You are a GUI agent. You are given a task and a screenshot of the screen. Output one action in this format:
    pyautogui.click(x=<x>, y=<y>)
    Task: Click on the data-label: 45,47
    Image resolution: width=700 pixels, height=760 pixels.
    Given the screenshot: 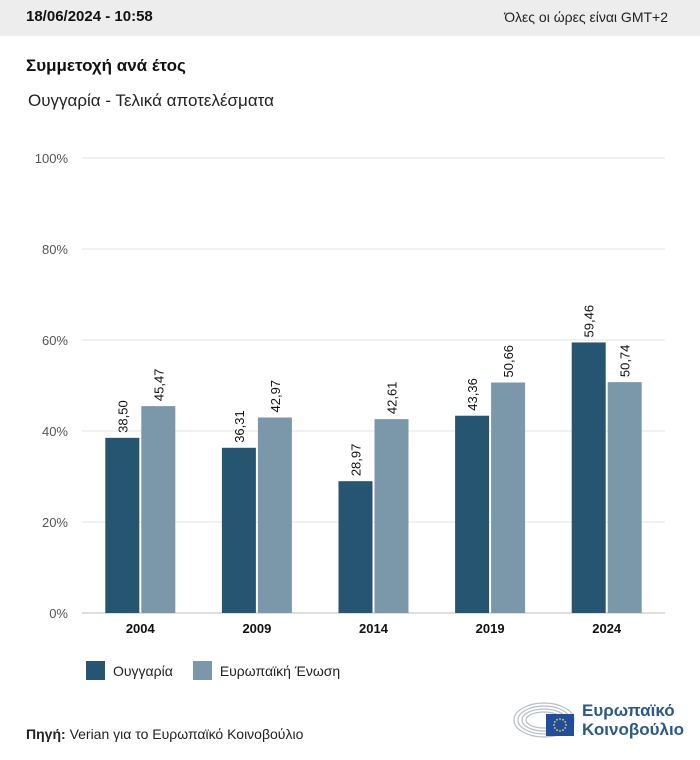 What is the action you would take?
    pyautogui.click(x=158, y=385)
    